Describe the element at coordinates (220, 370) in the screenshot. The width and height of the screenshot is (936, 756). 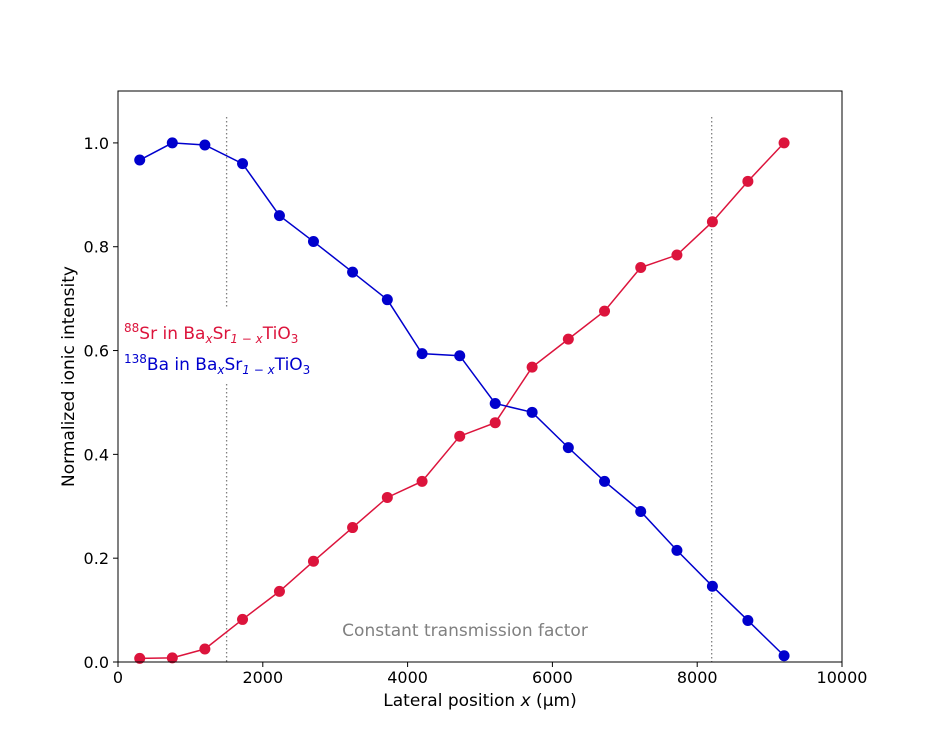
I see `legend-ba-sub-x: x` at that location.